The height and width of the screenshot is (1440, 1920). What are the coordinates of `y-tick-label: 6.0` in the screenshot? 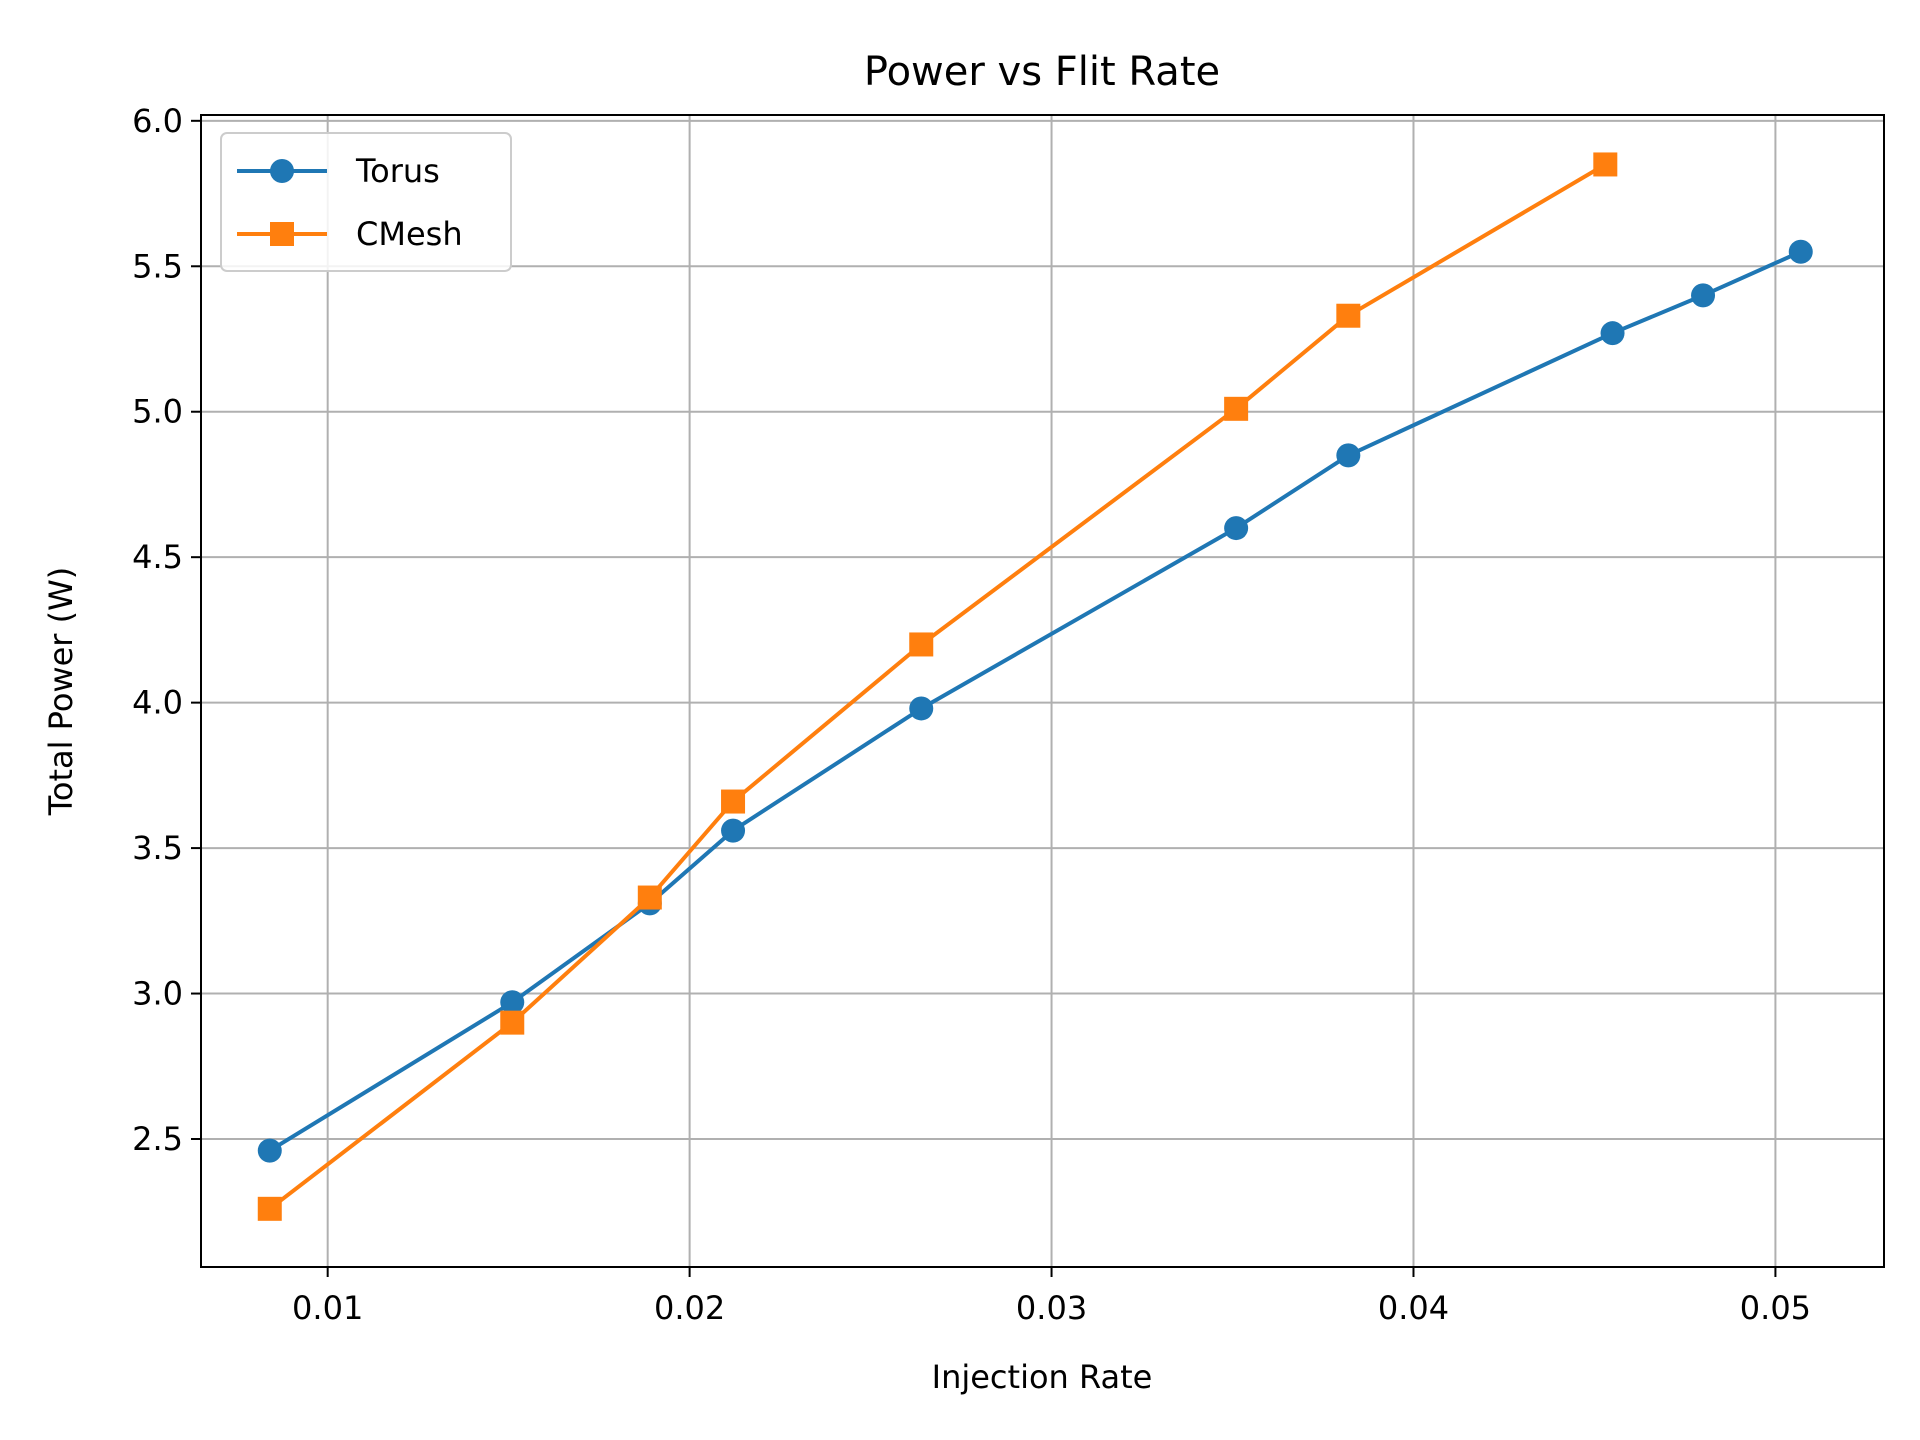 It's located at (157, 121).